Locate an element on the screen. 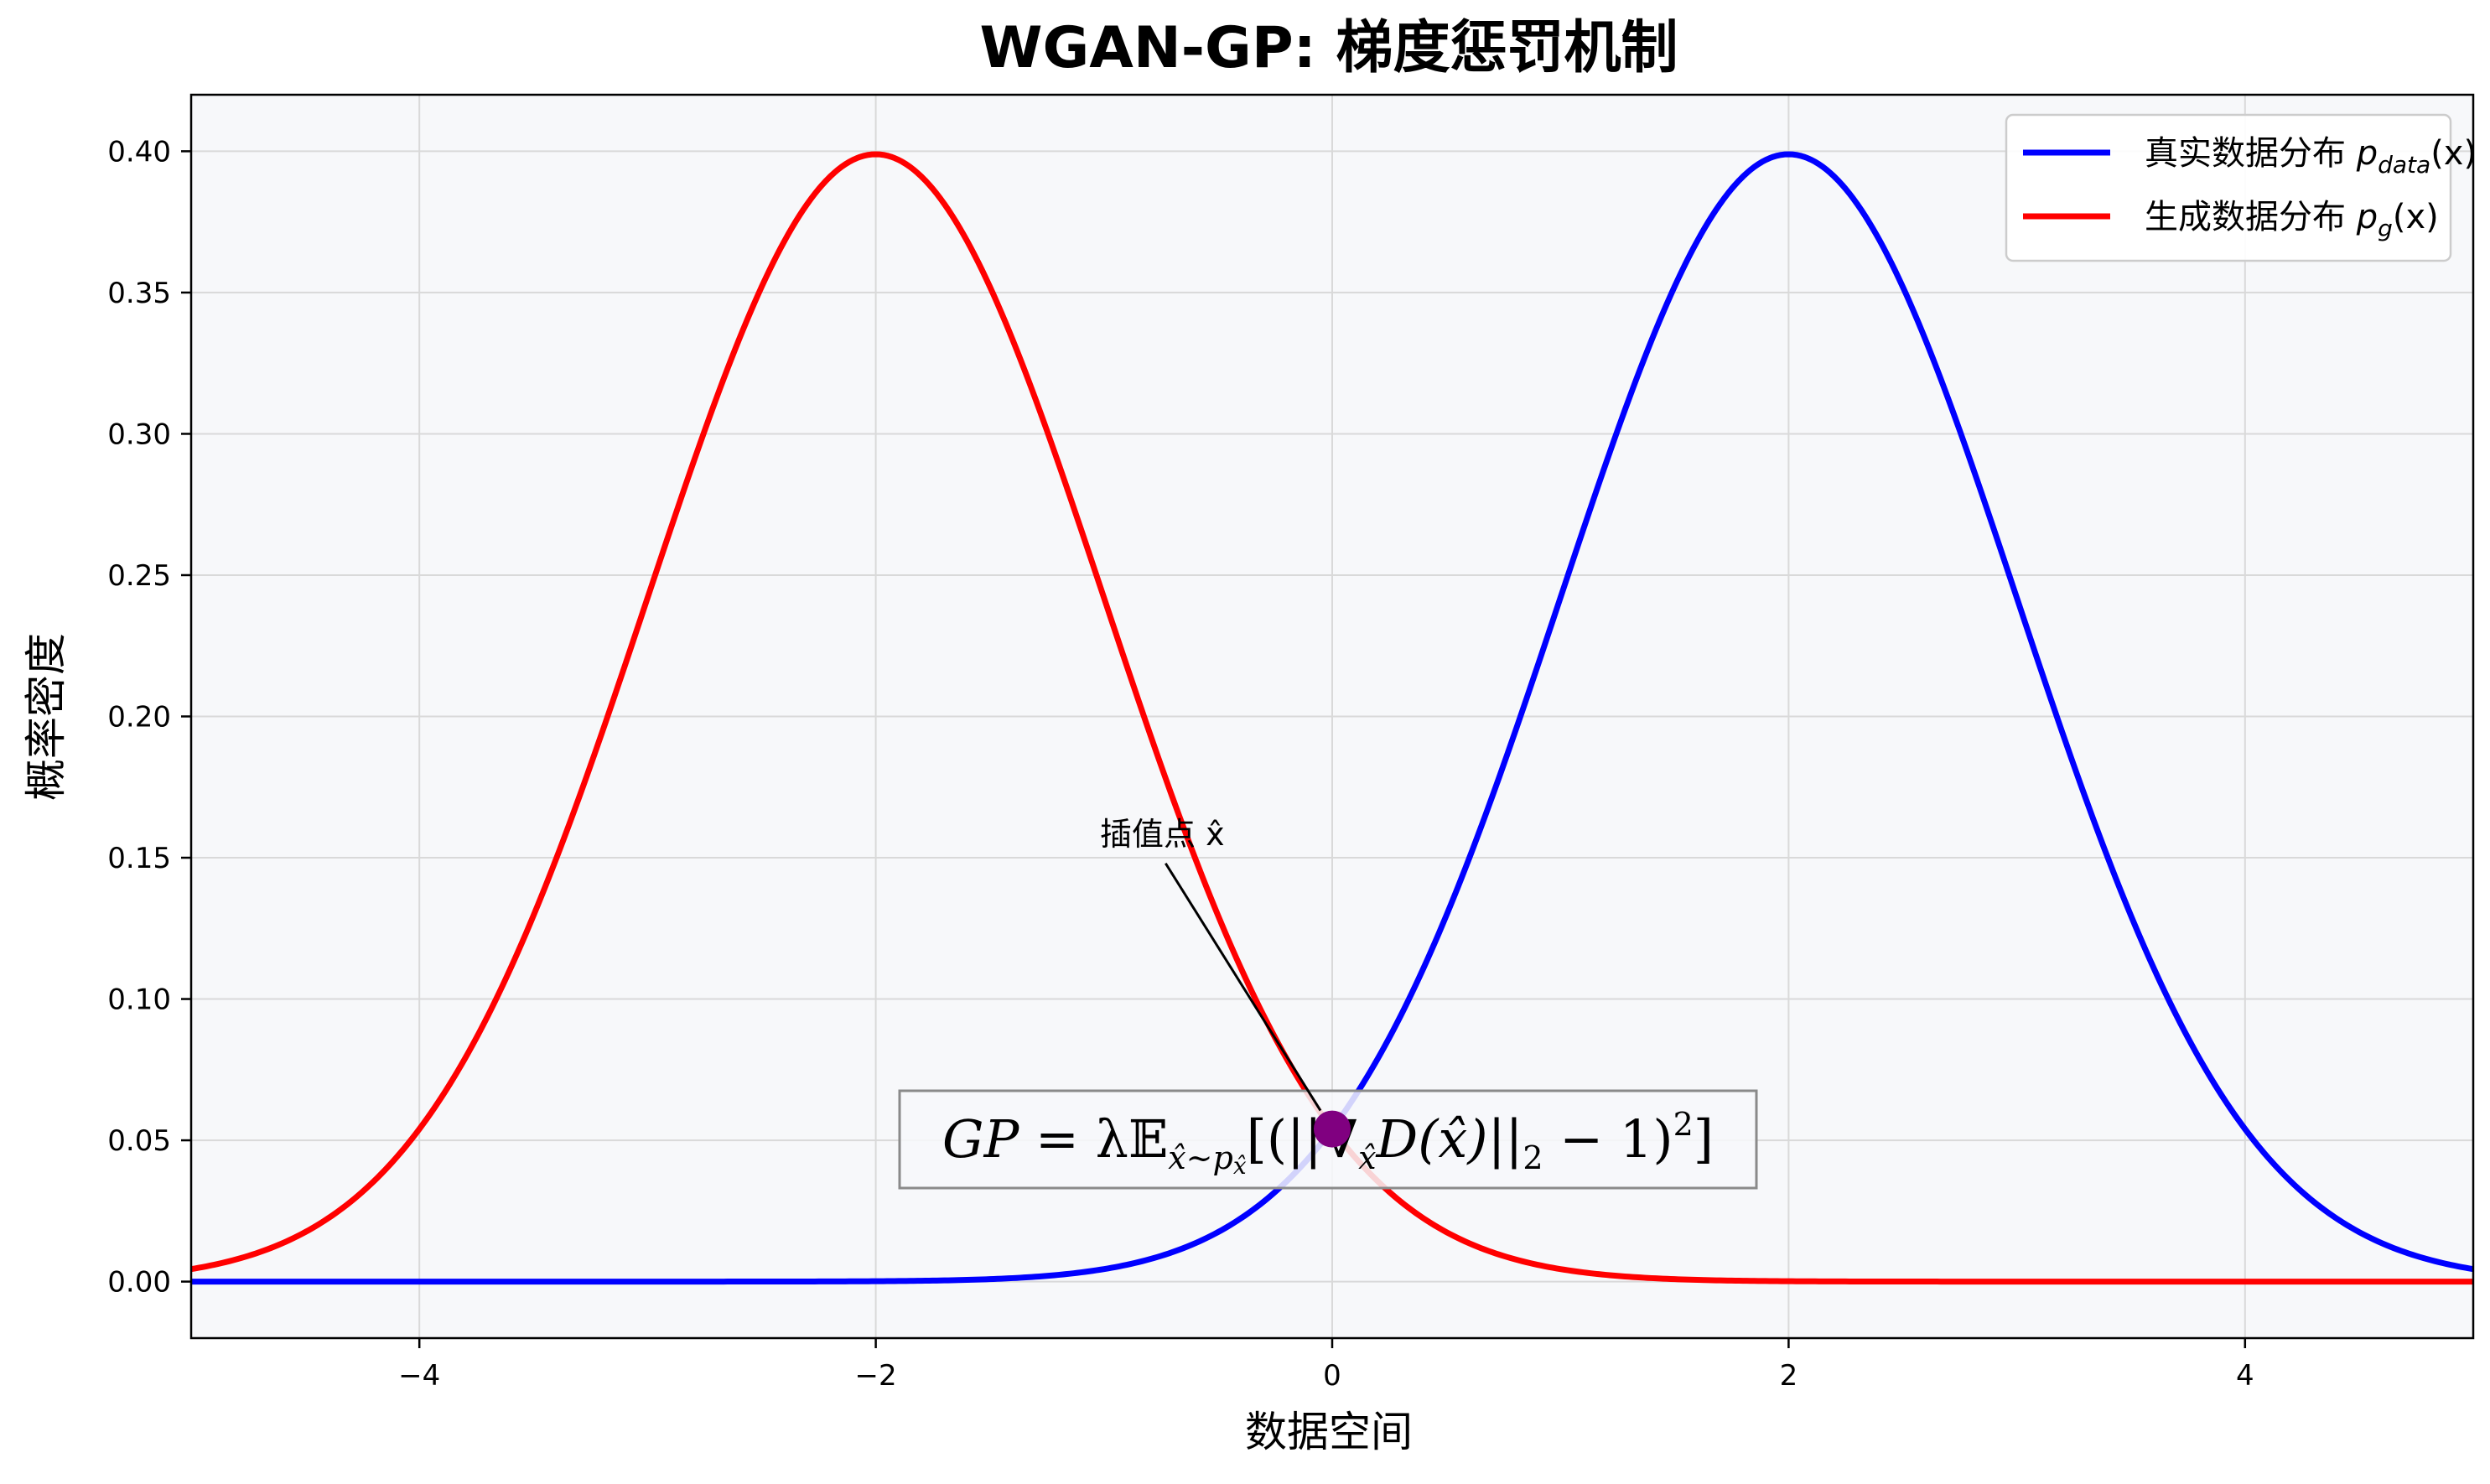  legend-frame is located at coordinates (2228, 187).